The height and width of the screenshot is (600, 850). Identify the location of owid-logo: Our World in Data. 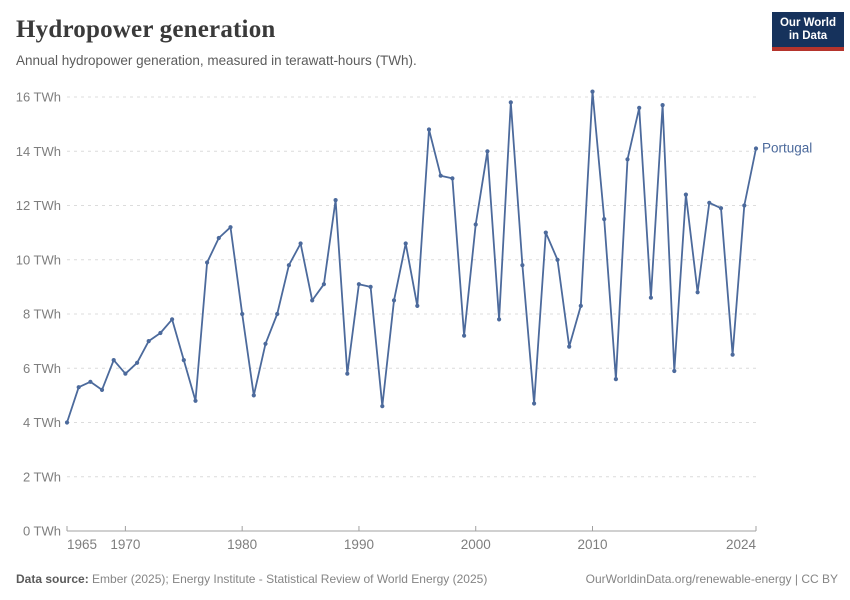
(808, 31).